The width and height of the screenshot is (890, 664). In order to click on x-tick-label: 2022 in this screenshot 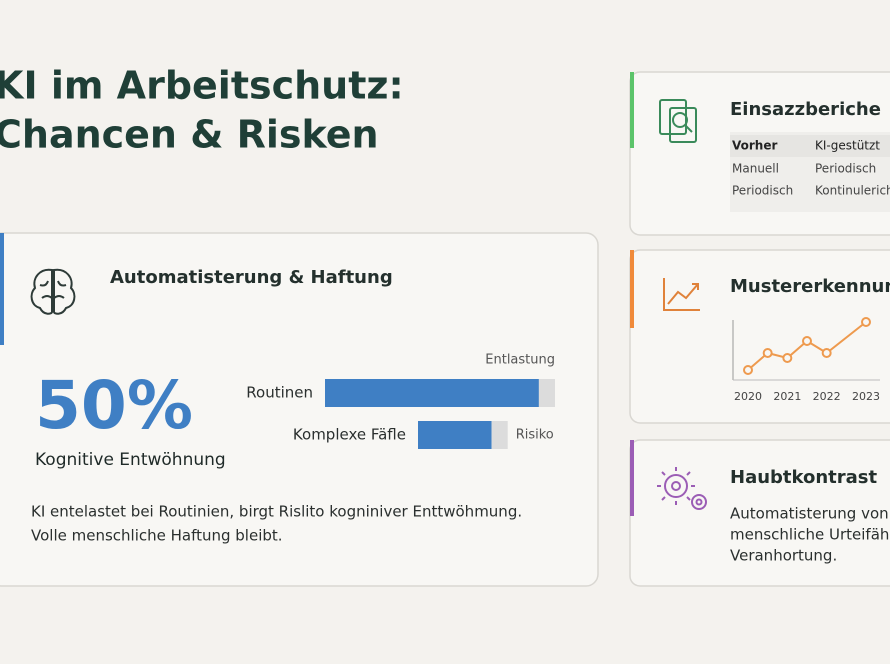, I will do `click(827, 396)`.